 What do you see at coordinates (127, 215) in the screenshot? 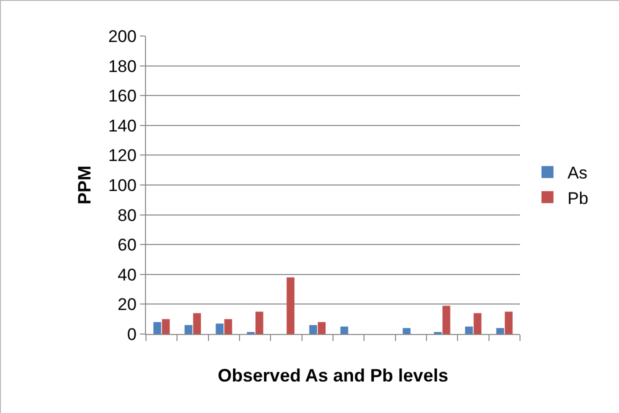
I see `y-tick-label: 80` at bounding box center [127, 215].